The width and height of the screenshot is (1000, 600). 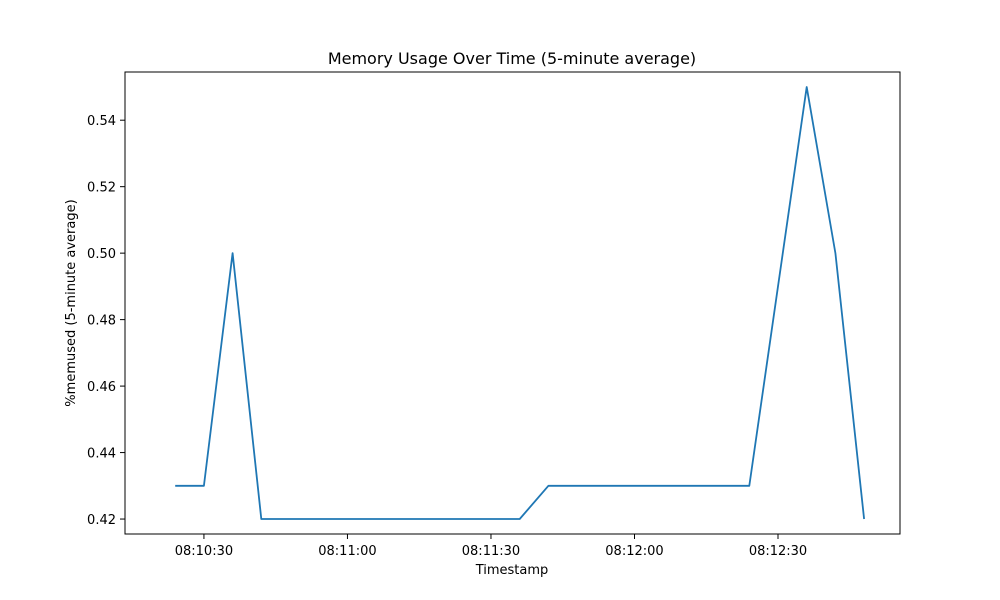 What do you see at coordinates (778, 551) in the screenshot?
I see `x-tick-label: 08:12:30` at bounding box center [778, 551].